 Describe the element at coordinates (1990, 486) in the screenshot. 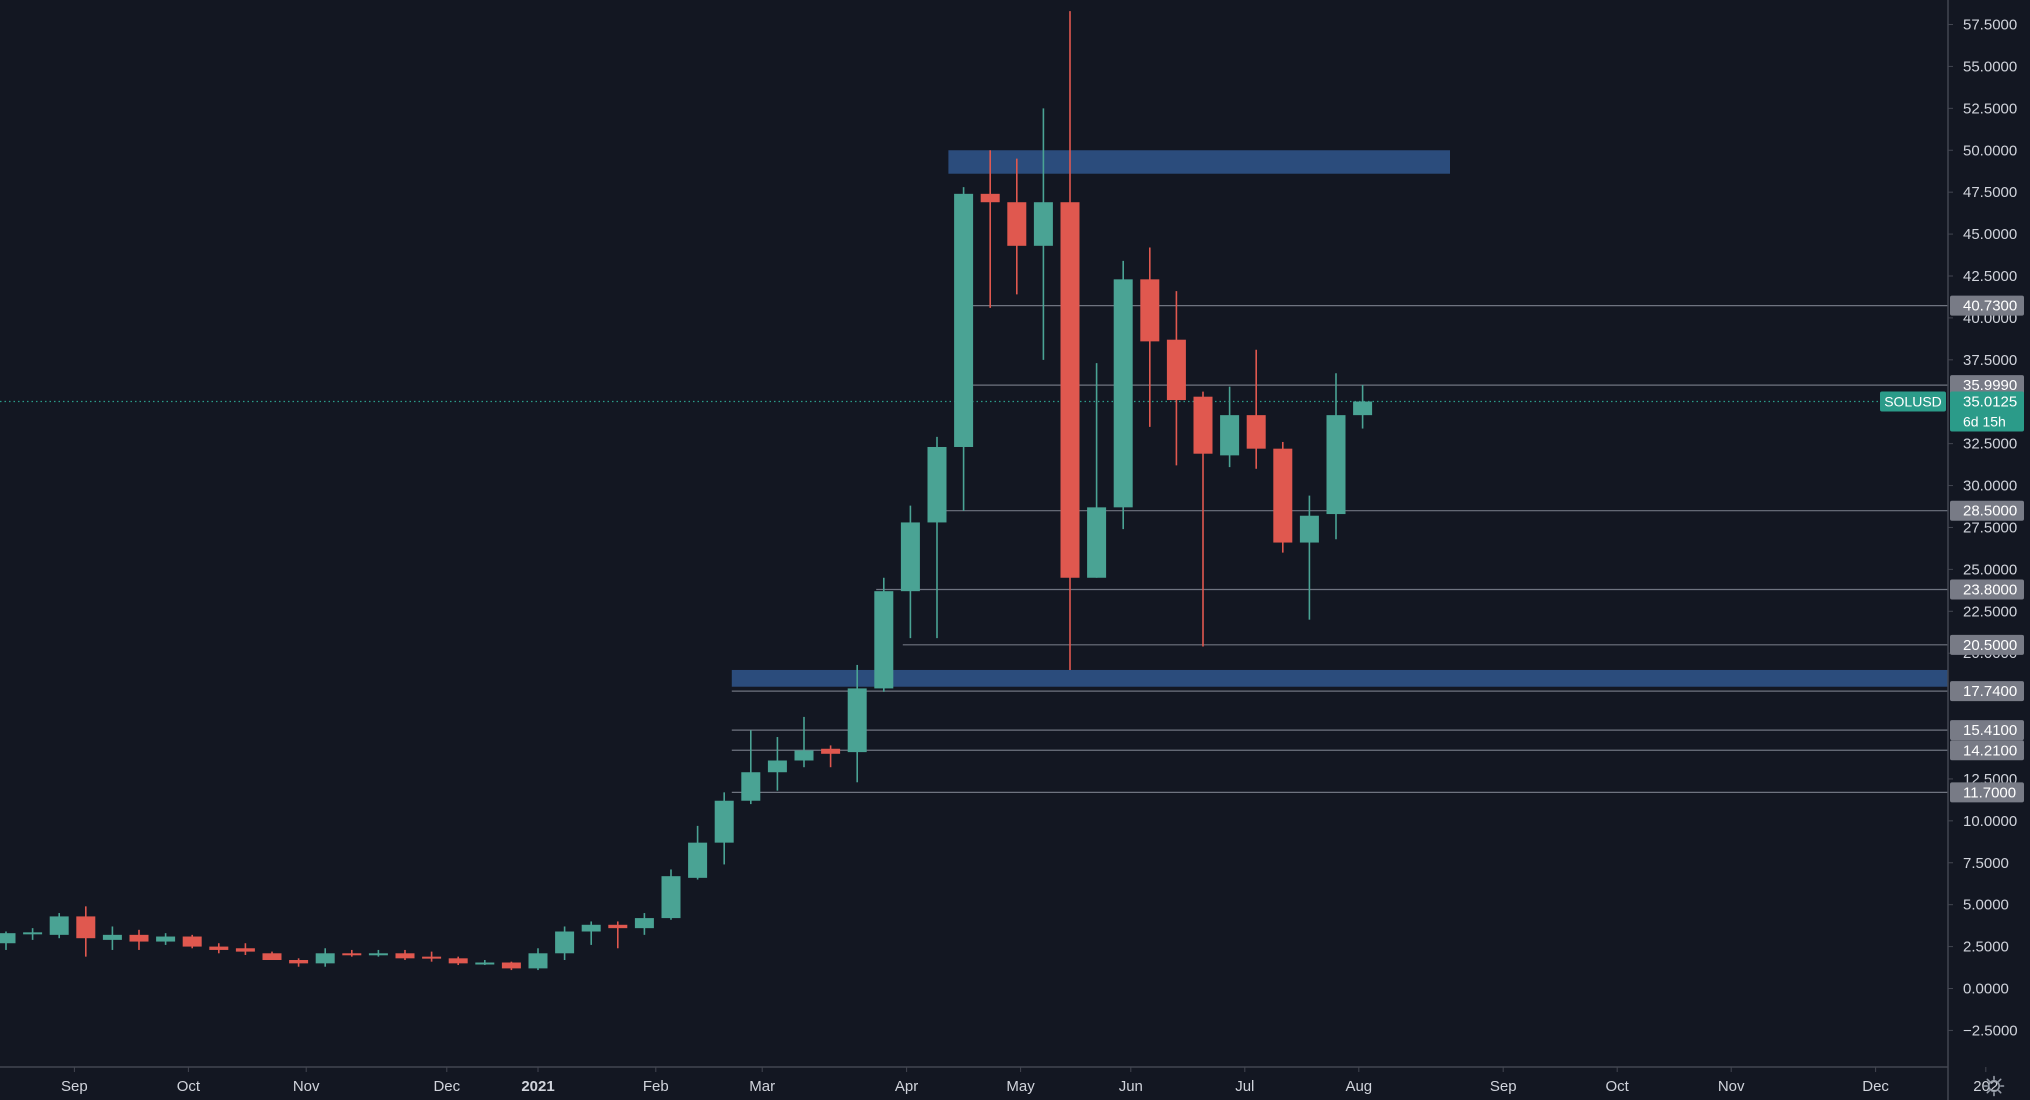

I see `y-tick-label: 30.0000` at that location.